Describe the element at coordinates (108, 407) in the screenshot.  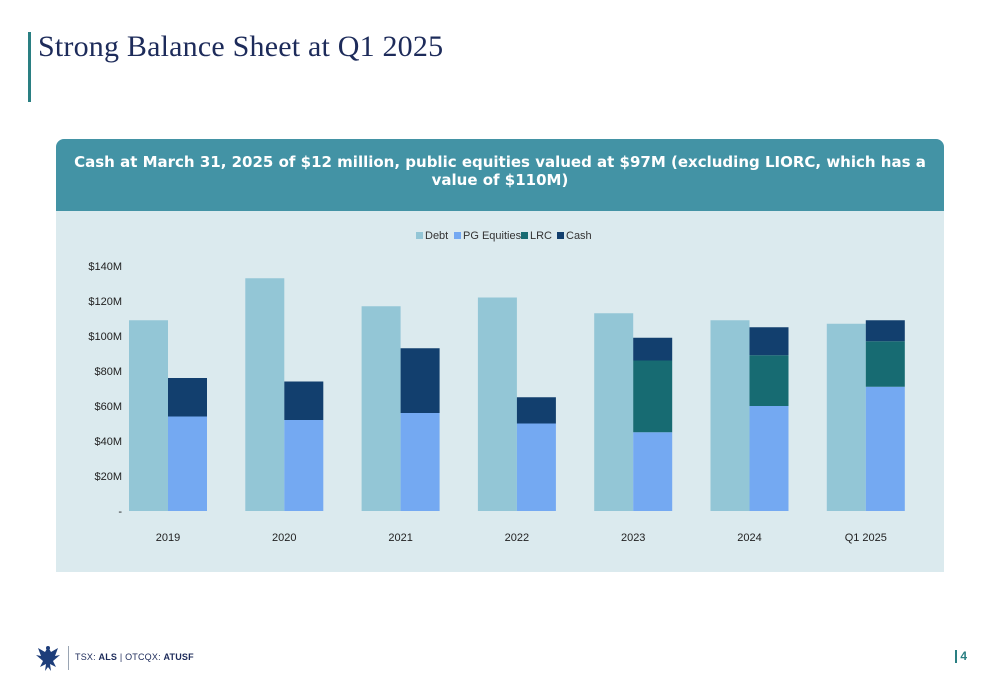
I see `y-tick-label: $60M` at that location.